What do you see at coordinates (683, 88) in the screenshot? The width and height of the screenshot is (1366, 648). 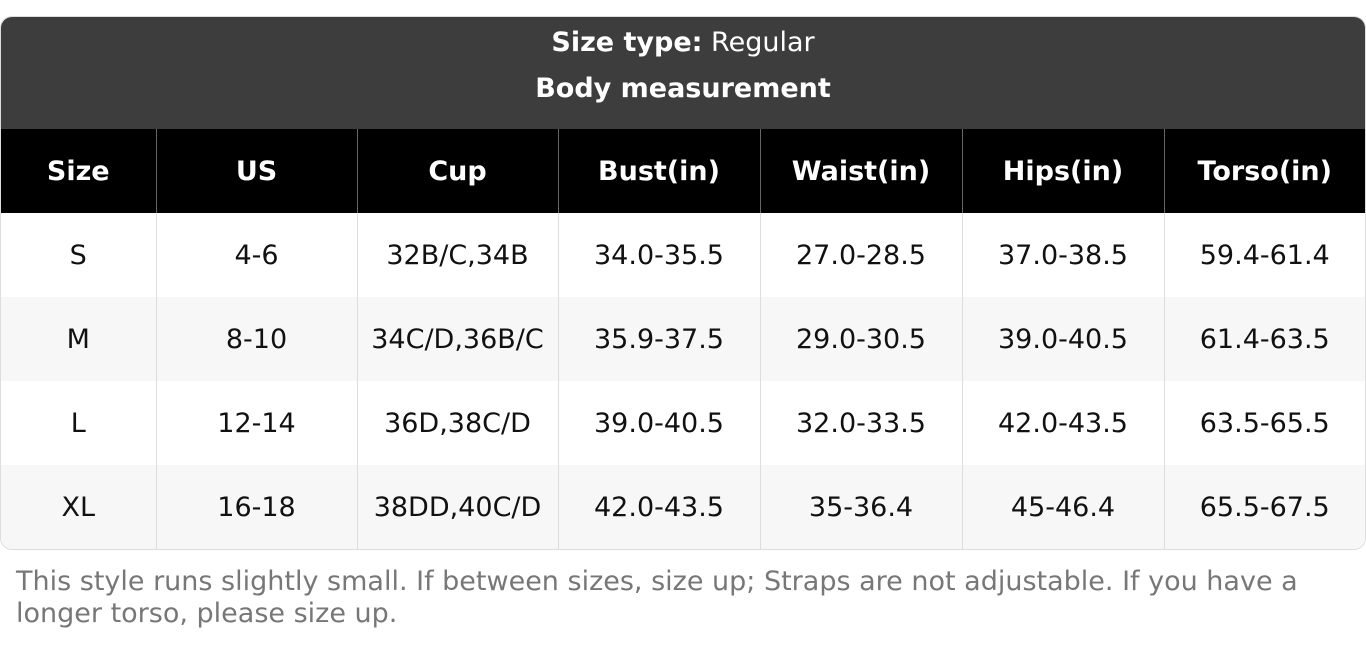 I see `subtitle: Body measurement` at bounding box center [683, 88].